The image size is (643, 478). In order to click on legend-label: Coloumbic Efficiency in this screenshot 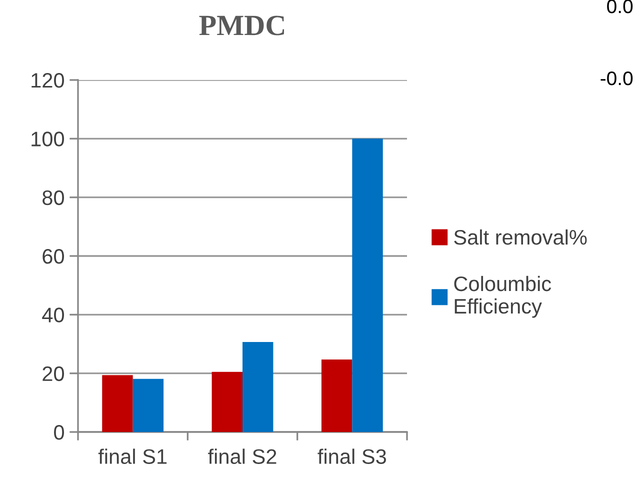, I will do `click(503, 297)`.